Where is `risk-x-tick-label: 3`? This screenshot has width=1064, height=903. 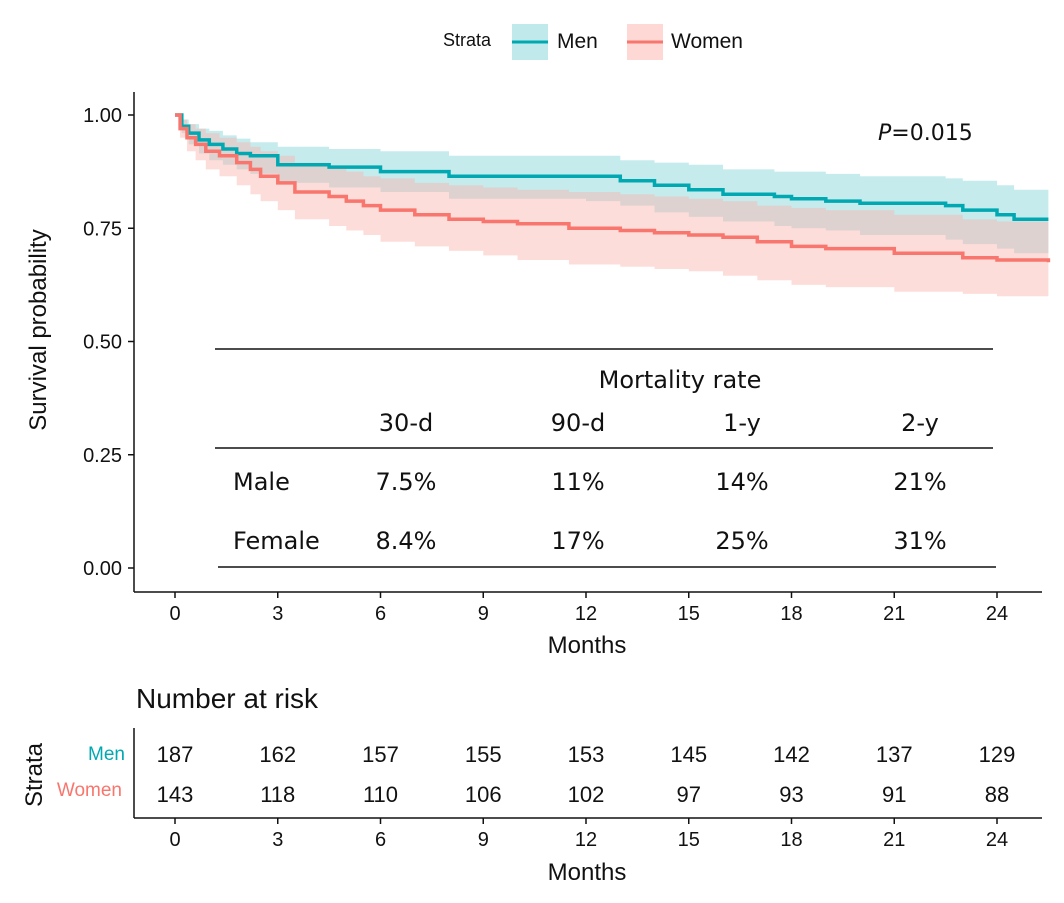
risk-x-tick-label: 3 is located at coordinates (277, 840).